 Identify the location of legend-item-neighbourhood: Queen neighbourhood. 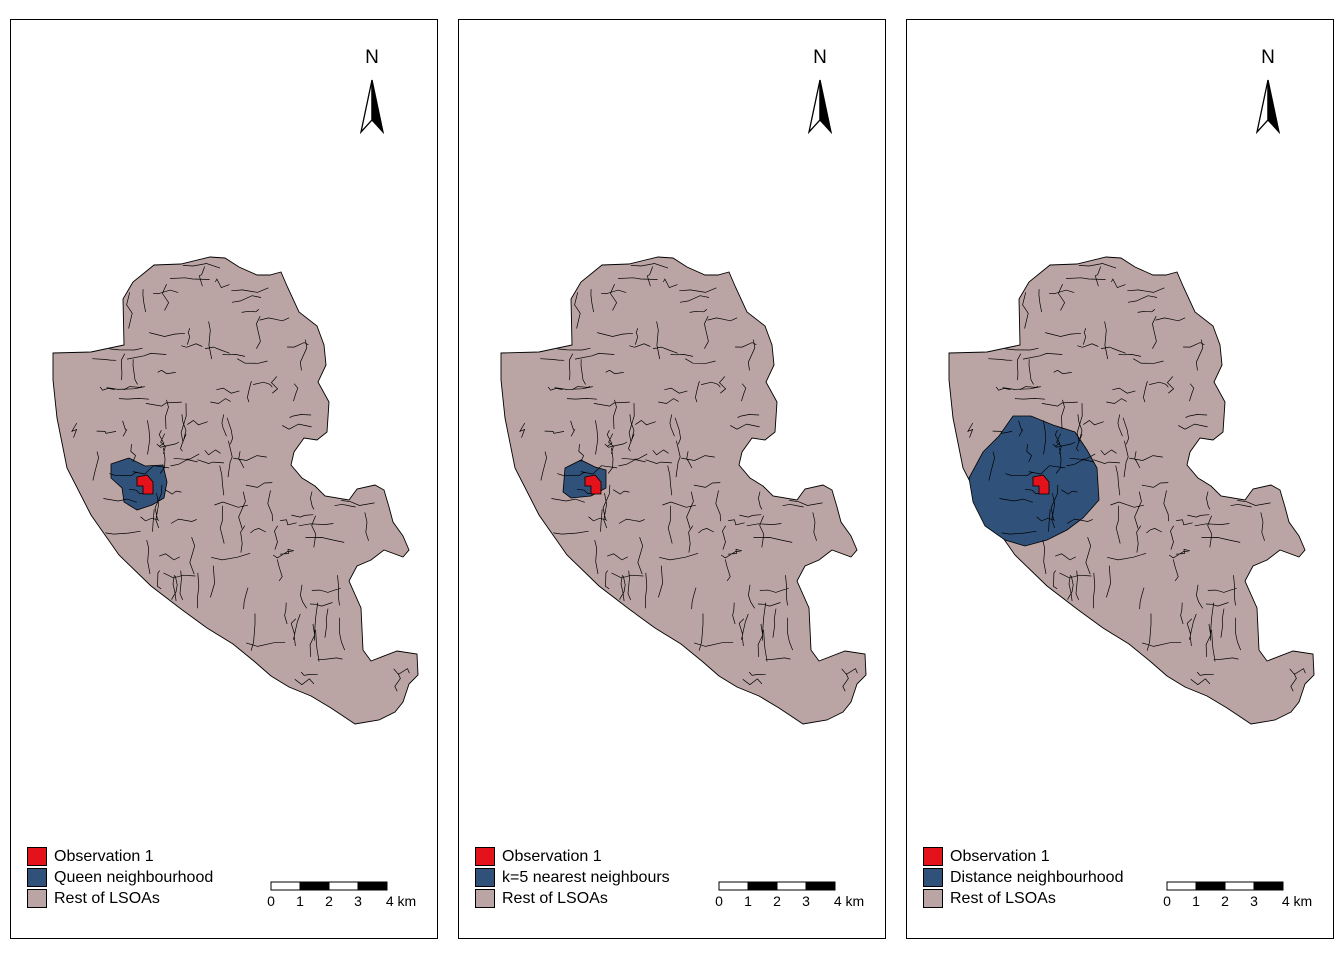
(120, 877).